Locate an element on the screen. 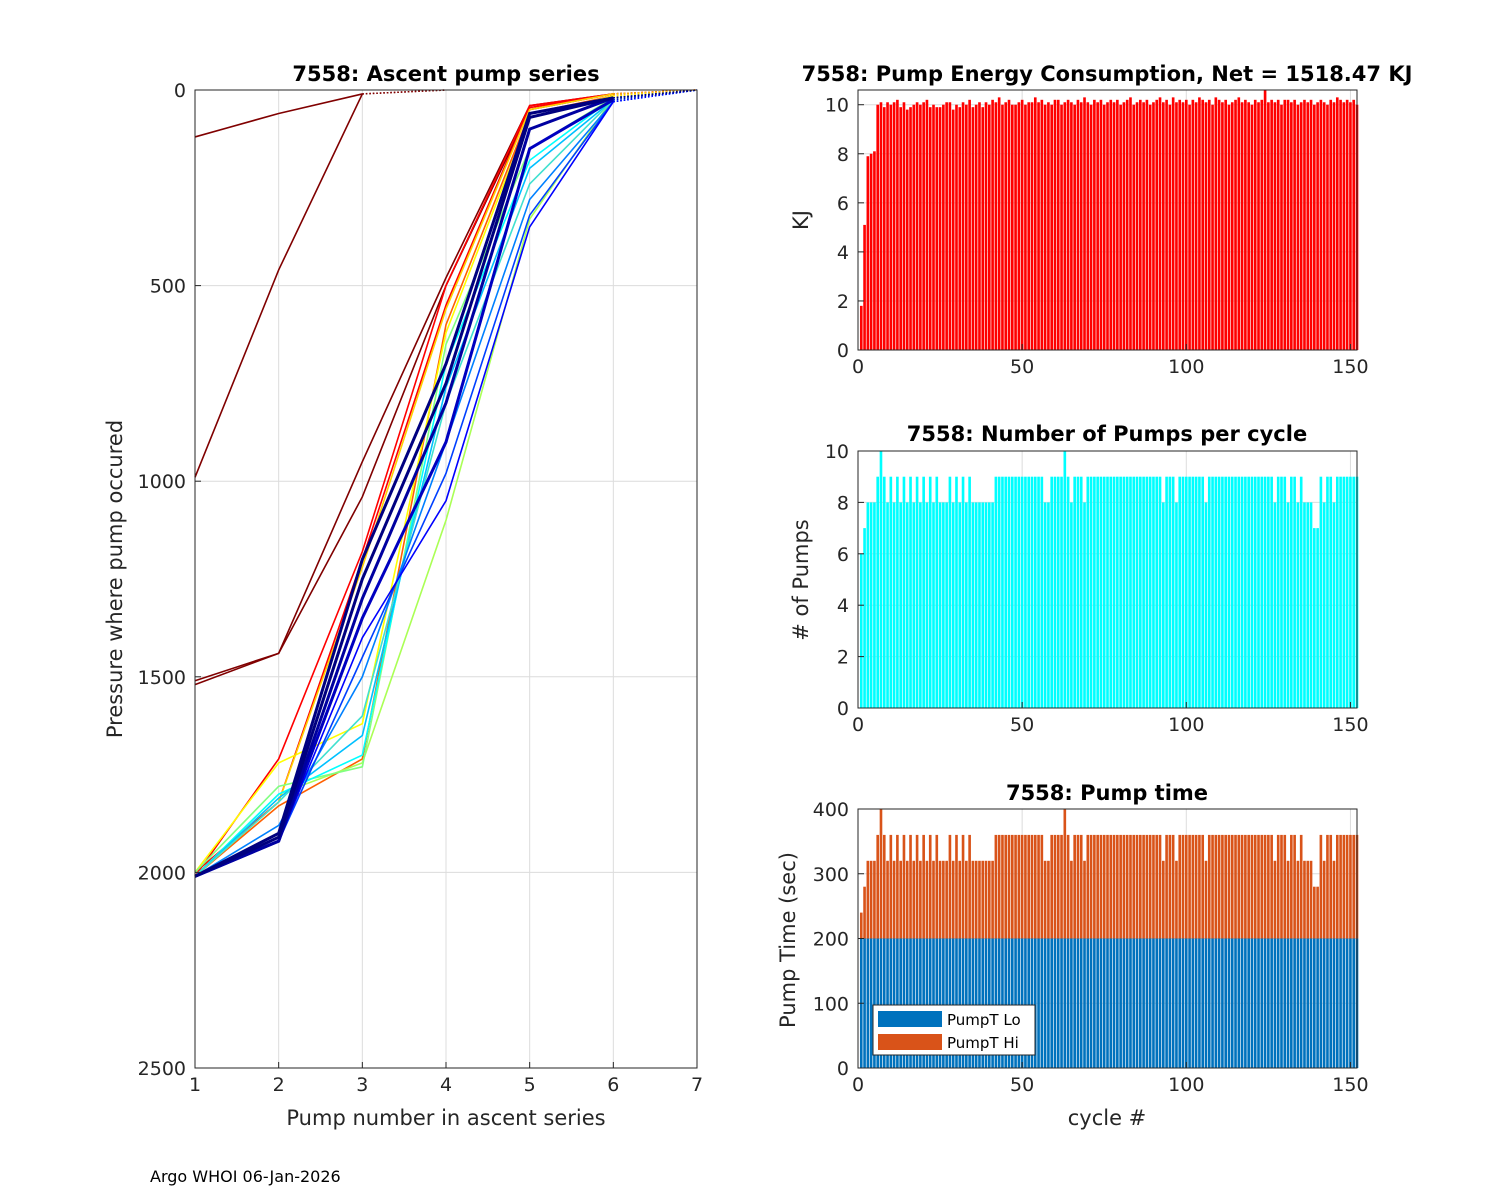 Image resolution: width=1500 pixels, height=1200 pixels. pumptime-xlabel: cycle # is located at coordinates (1107, 1118).